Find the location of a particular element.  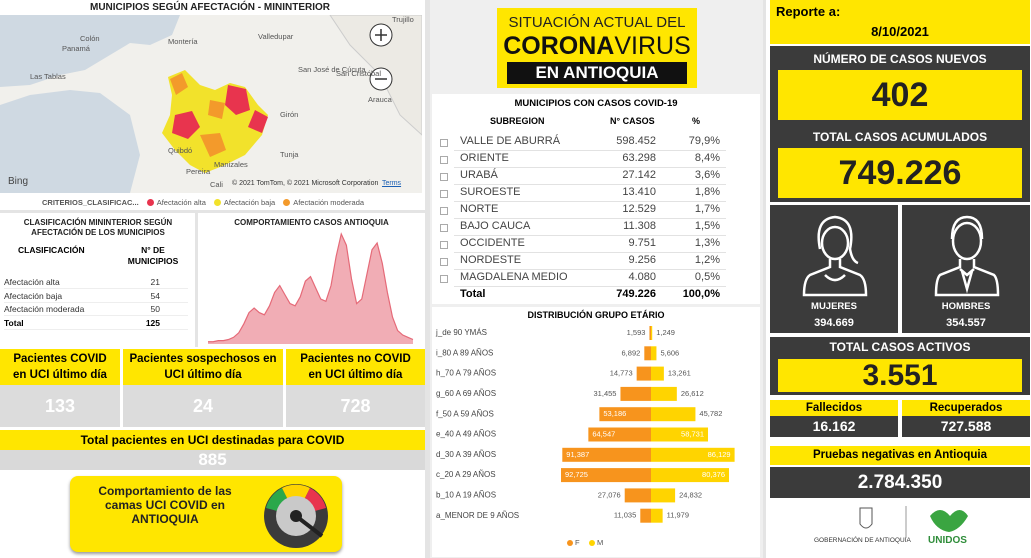

table-cell: 9.256 is located at coordinates (642, 260).